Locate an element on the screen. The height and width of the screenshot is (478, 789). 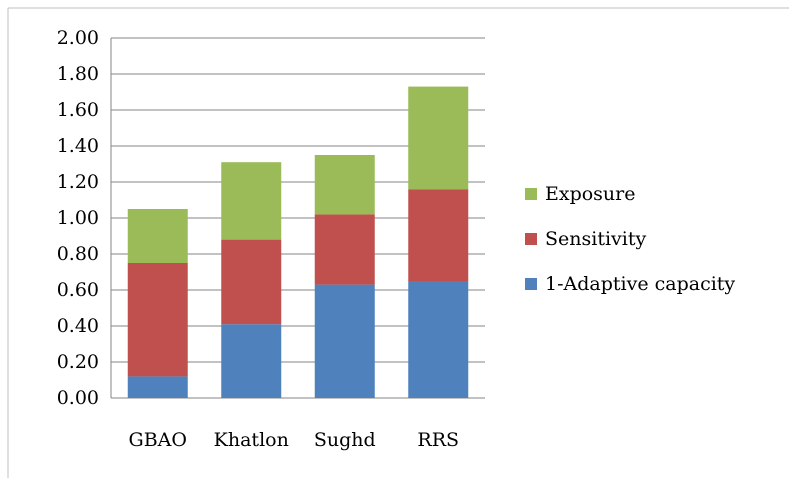
x-category-label: RRS is located at coordinates (438, 440).